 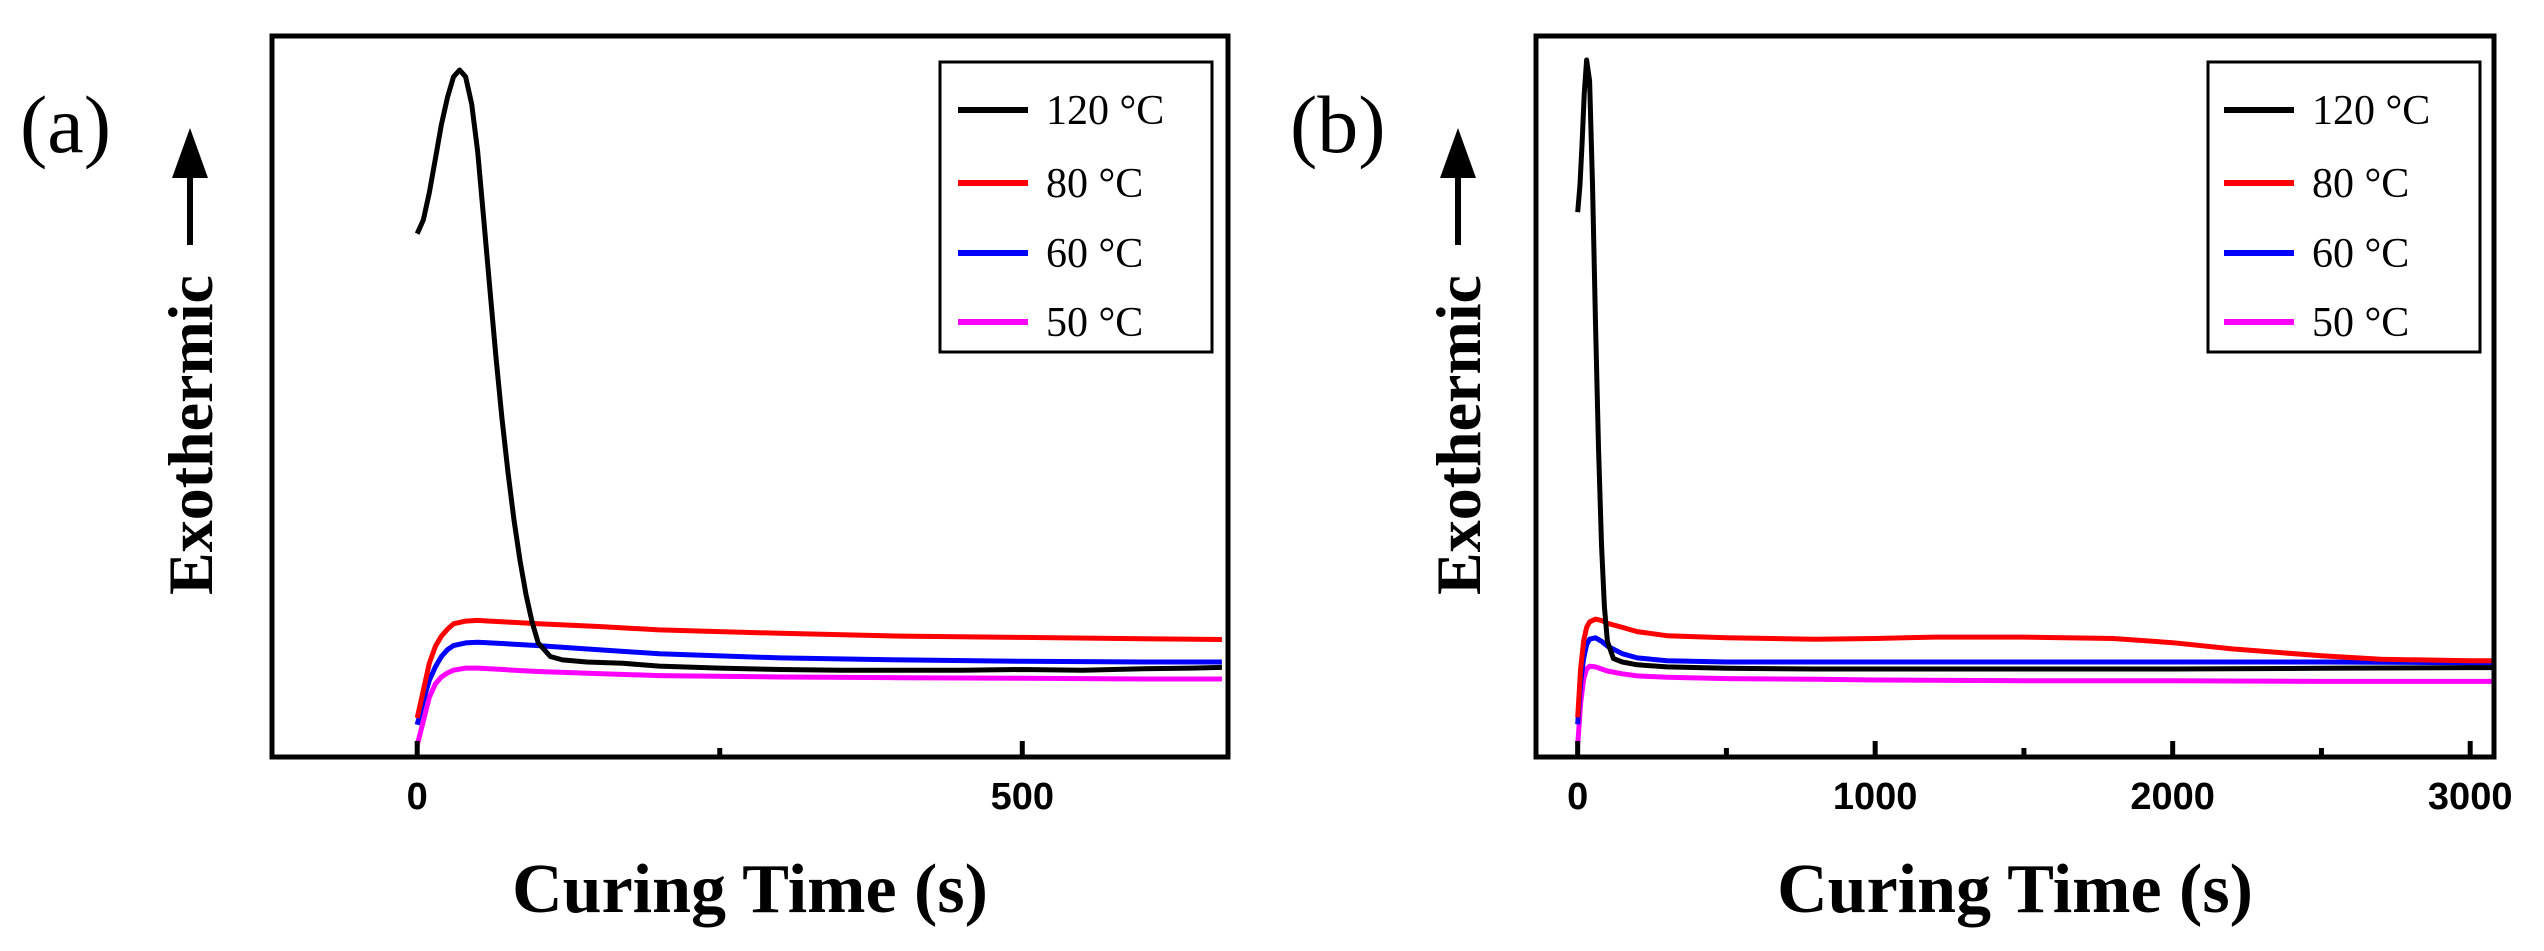 I want to click on panel-a-xtick-label-500: 500, so click(x=1022, y=797).